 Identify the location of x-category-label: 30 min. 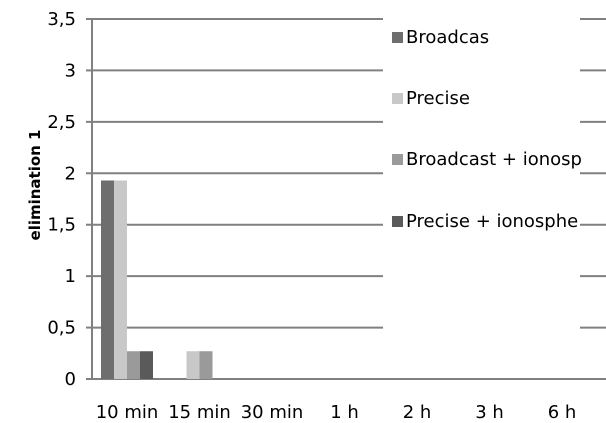
(272, 412).